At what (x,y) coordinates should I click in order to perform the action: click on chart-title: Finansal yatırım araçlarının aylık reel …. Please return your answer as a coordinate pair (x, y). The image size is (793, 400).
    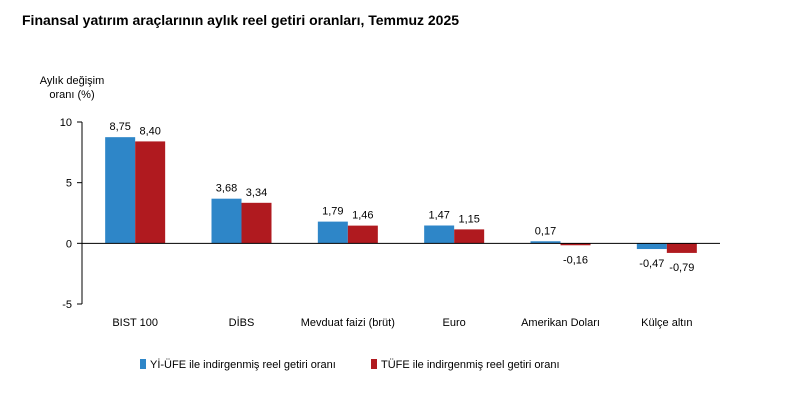
    Looking at the image, I should click on (241, 20).